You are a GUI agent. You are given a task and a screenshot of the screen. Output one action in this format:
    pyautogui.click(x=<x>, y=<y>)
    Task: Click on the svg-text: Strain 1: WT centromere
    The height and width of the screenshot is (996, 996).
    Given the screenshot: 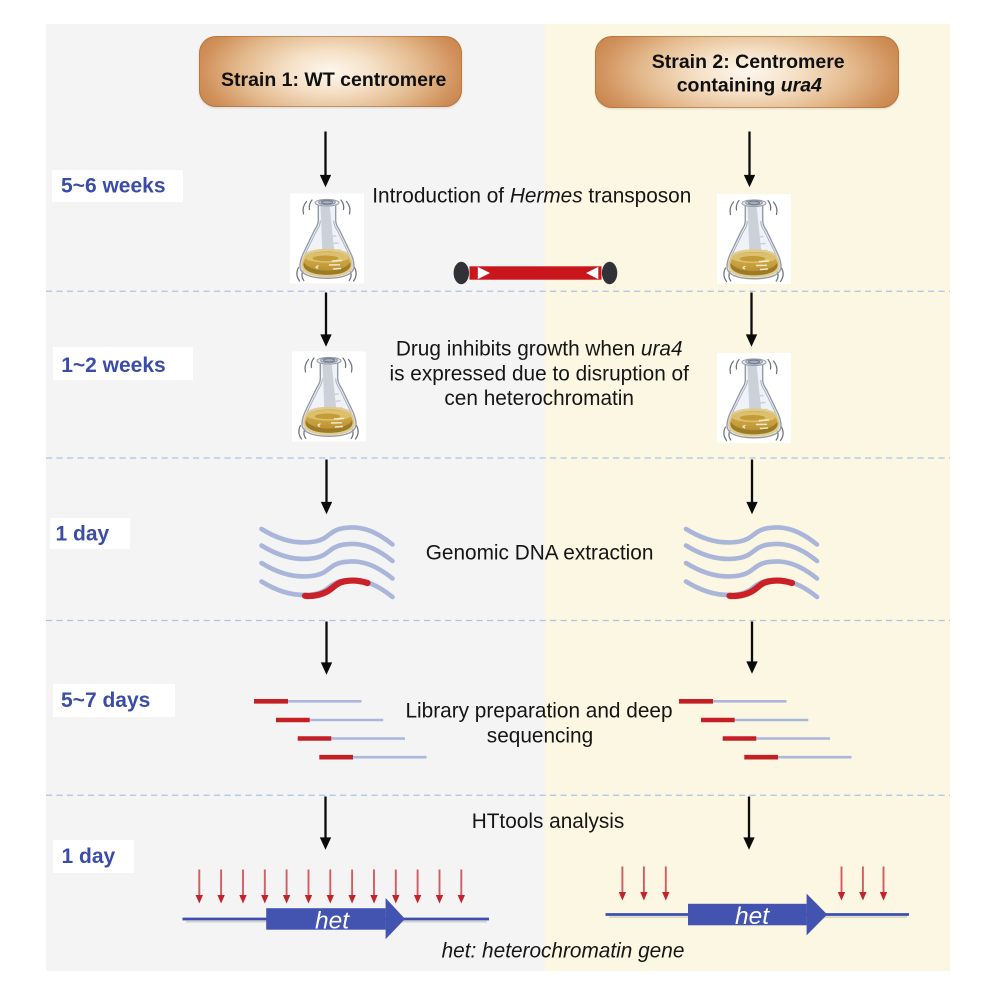 What is the action you would take?
    pyautogui.click(x=334, y=80)
    